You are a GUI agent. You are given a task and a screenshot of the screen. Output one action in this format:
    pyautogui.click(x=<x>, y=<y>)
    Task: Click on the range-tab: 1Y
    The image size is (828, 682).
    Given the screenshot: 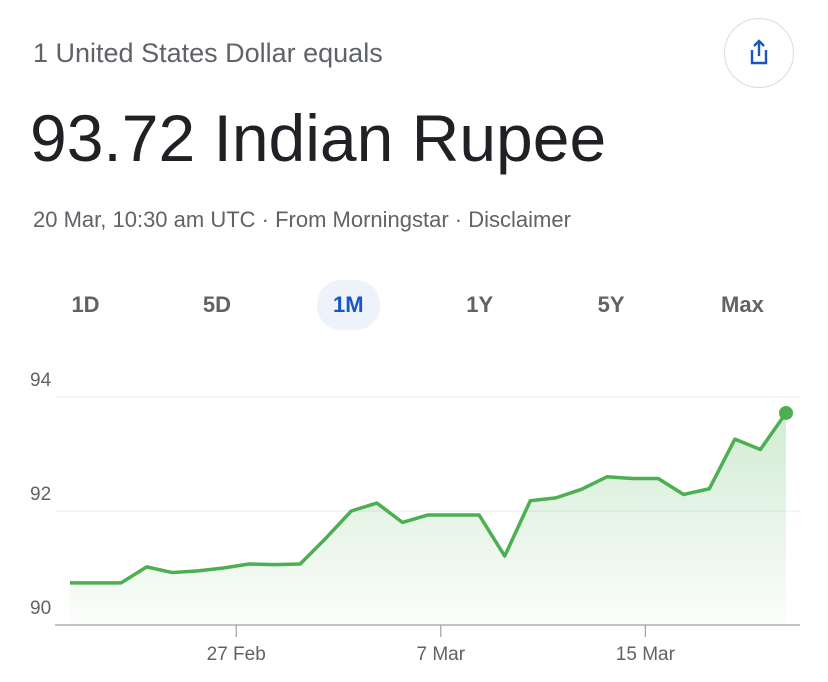 What is the action you would take?
    pyautogui.click(x=479, y=305)
    